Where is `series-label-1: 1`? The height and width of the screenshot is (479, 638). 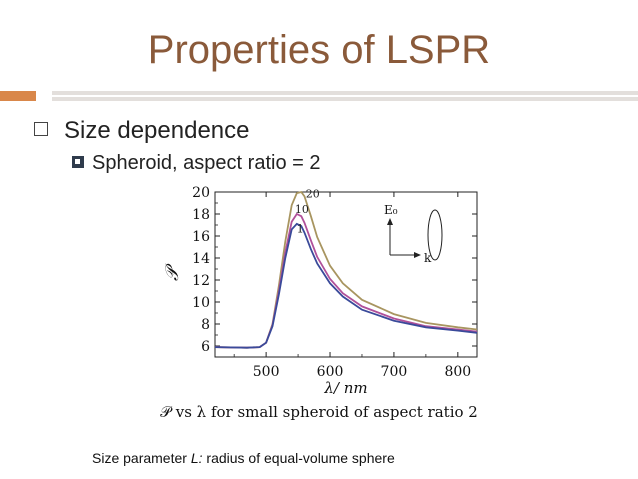 series-label-1: 1 is located at coordinates (300, 229).